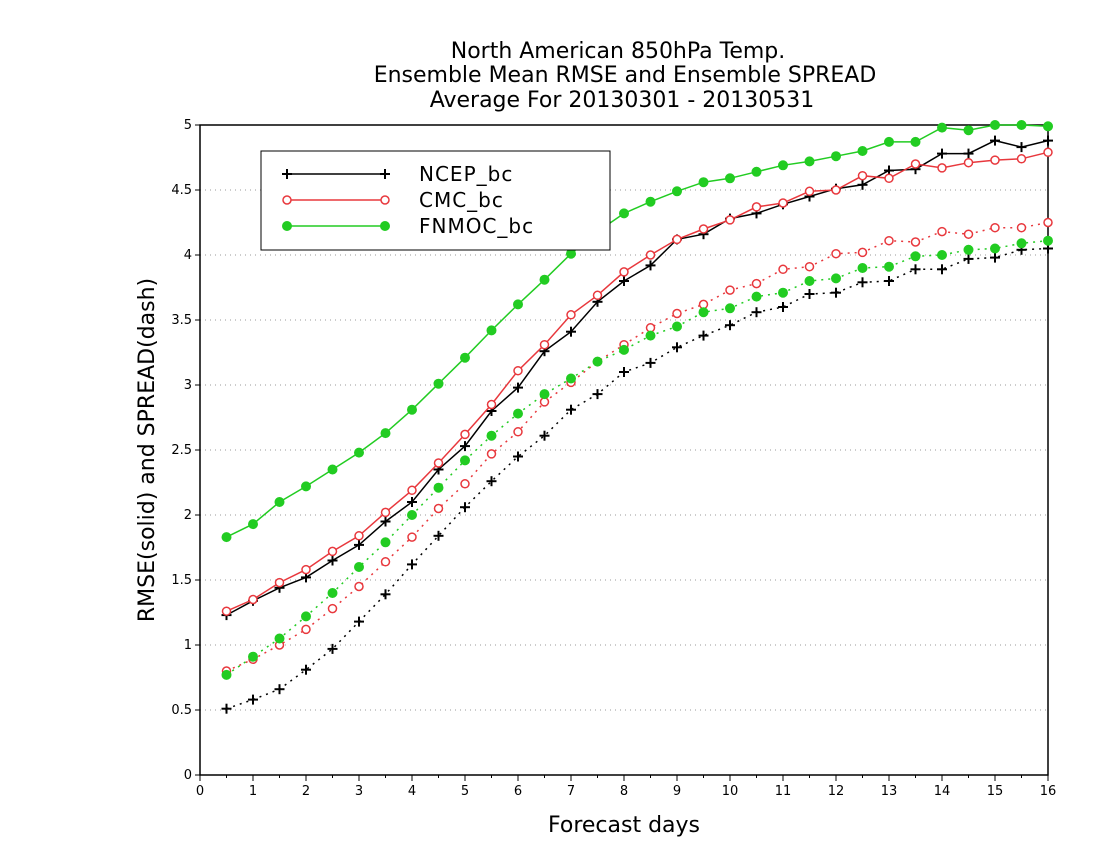 This screenshot has height=850, width=1100. Describe the element at coordinates (466, 174) in the screenshot. I see `legend-label: NCEP_bc` at that location.